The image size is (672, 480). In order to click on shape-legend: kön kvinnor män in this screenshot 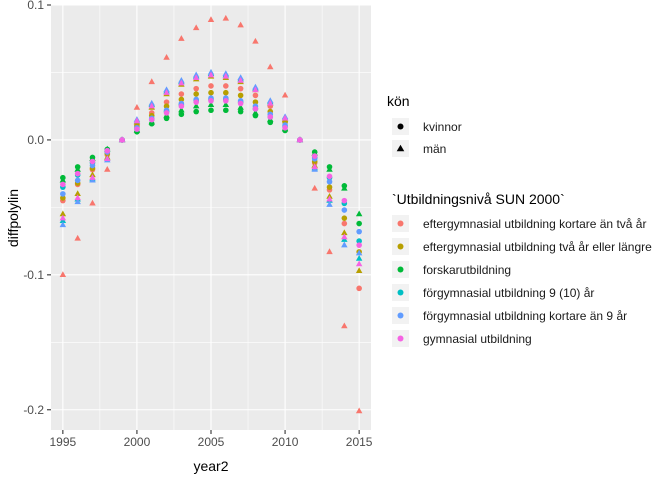, I will do `click(424, 125)`.